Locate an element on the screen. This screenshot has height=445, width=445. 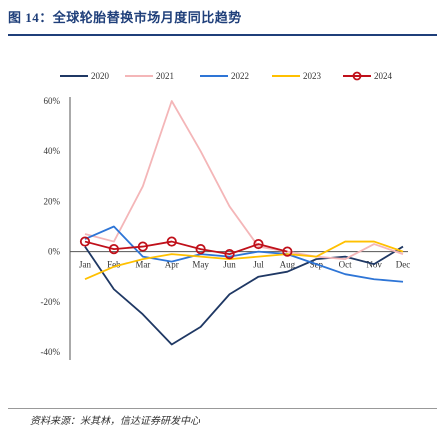
y-tick-label: -40% is located at coordinates (51, 352).